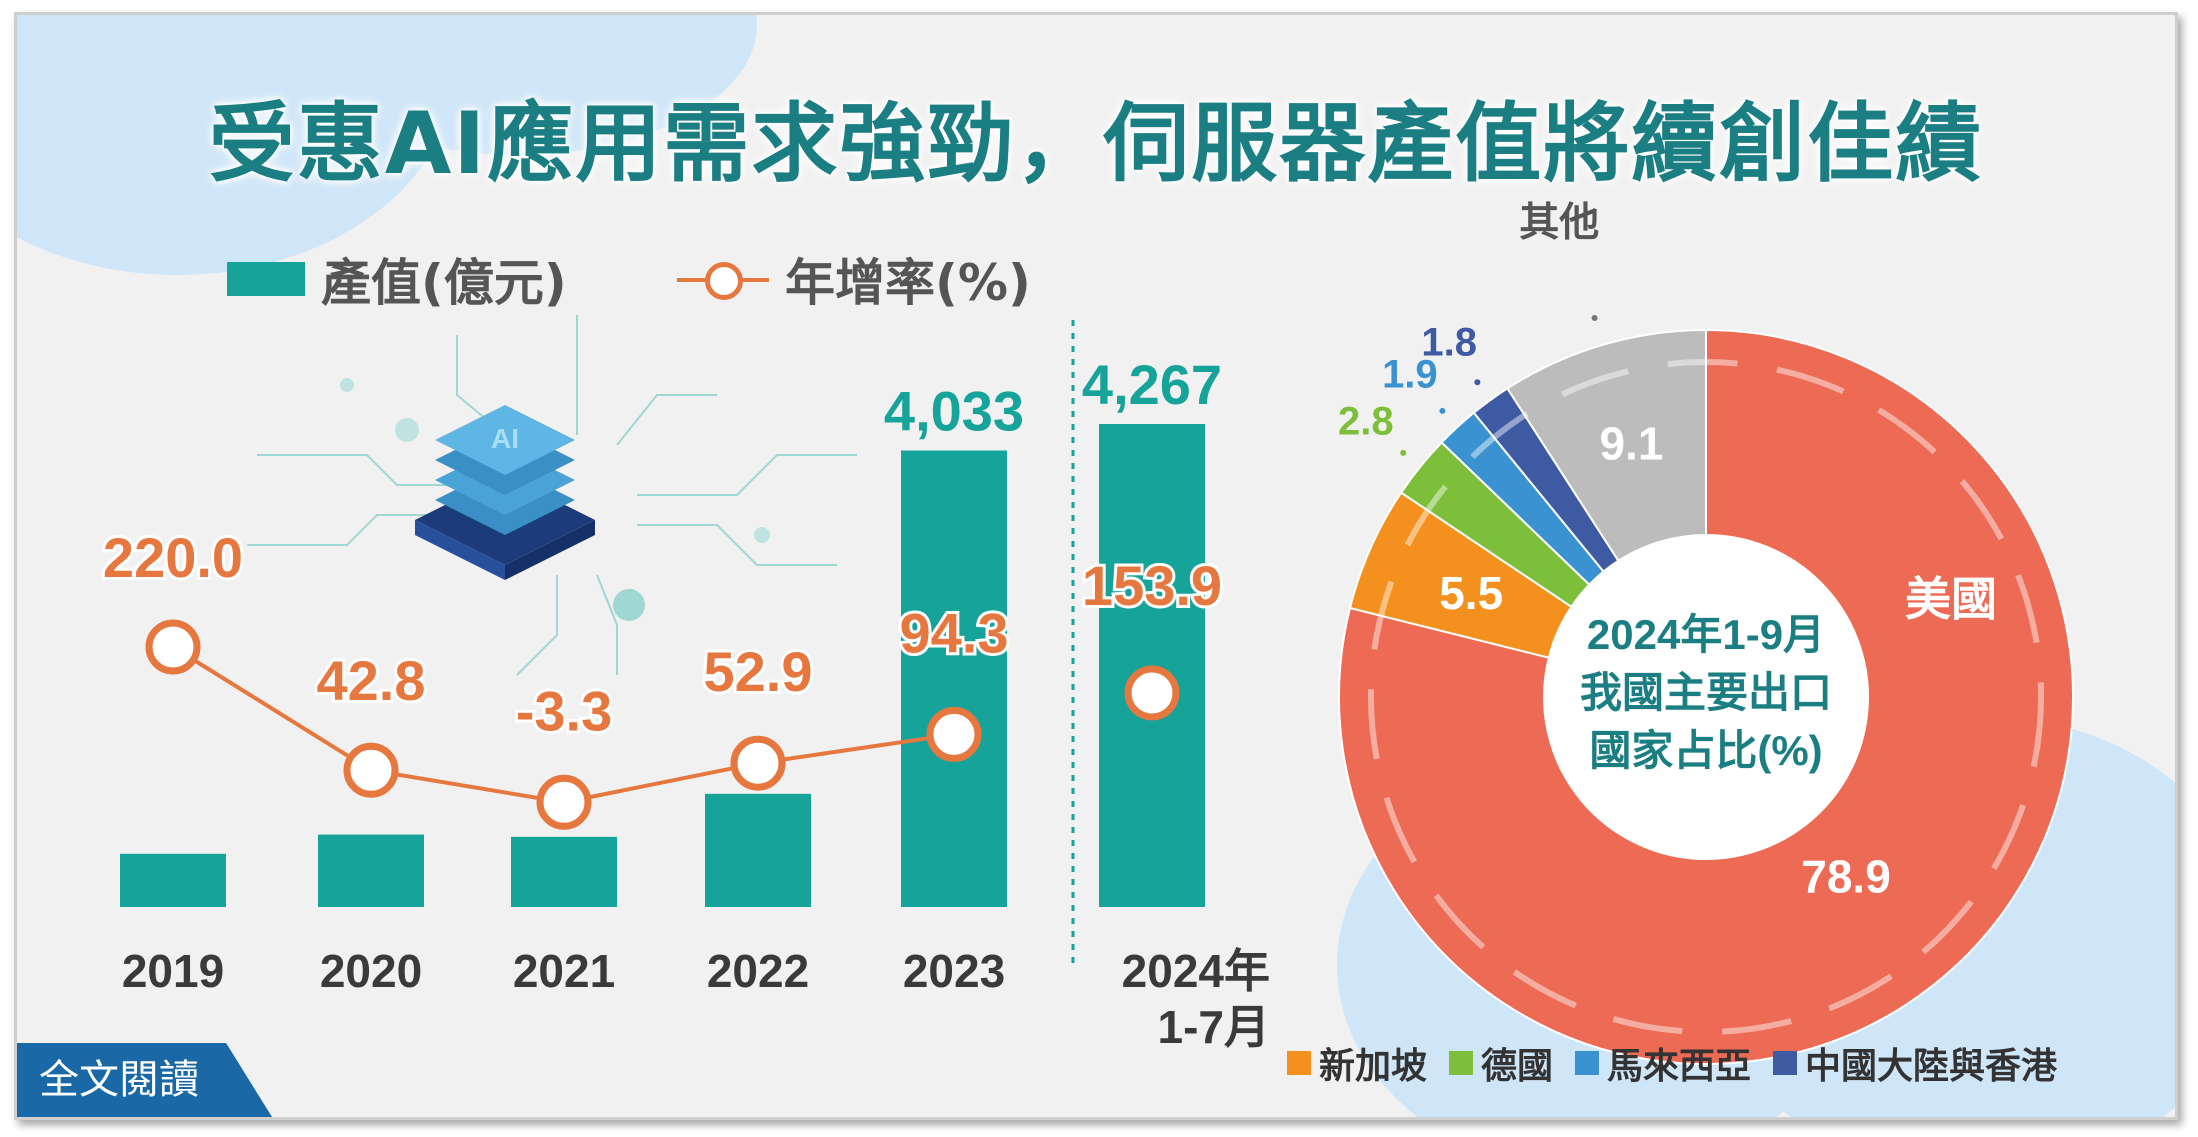 This screenshot has height=1137, width=2198. I want to click on growth-value-label: 153.9, so click(1152, 585).